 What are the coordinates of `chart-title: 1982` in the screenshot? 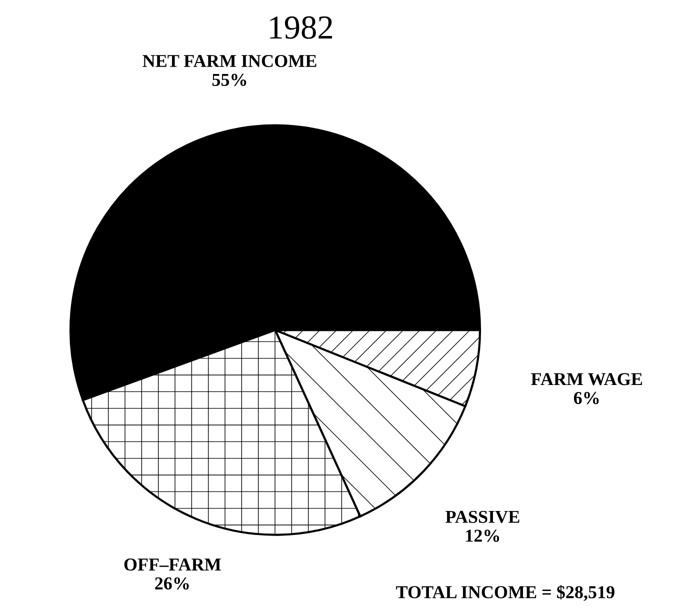 It's located at (301, 27).